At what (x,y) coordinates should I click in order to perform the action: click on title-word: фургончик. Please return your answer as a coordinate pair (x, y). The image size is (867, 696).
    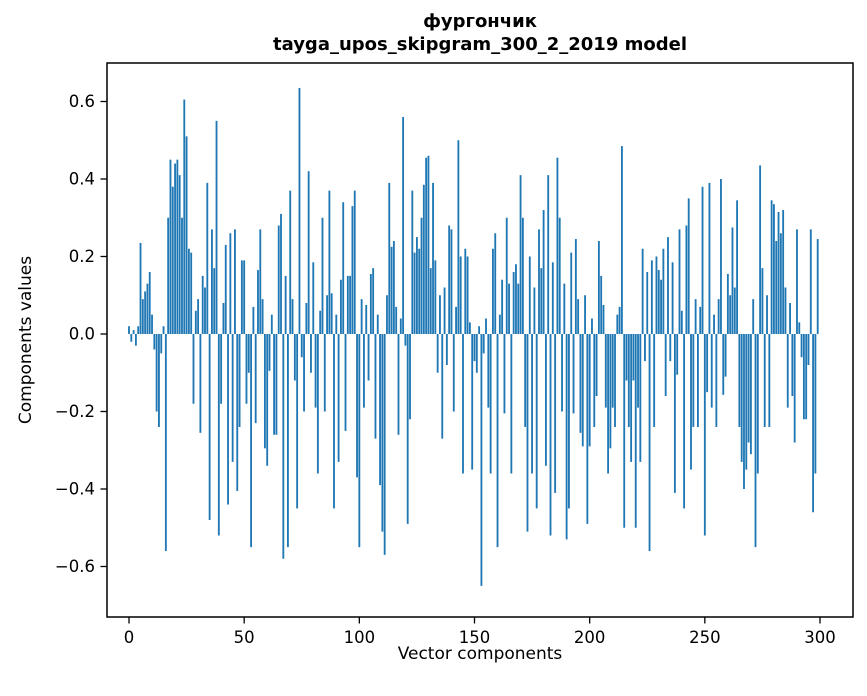
    Looking at the image, I should click on (480, 21).